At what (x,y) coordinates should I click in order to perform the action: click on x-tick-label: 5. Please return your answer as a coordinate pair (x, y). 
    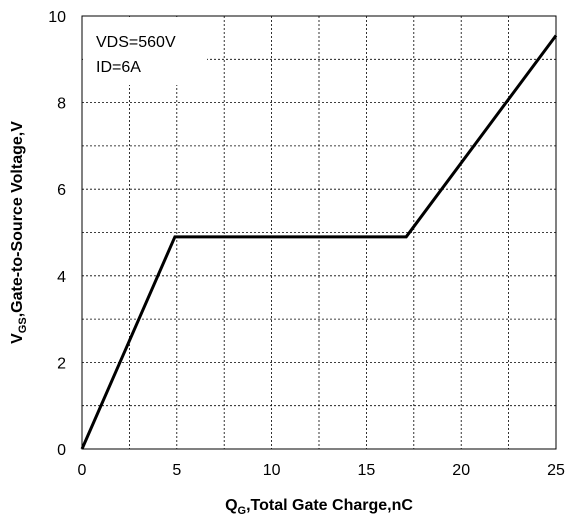
    Looking at the image, I should click on (176, 470).